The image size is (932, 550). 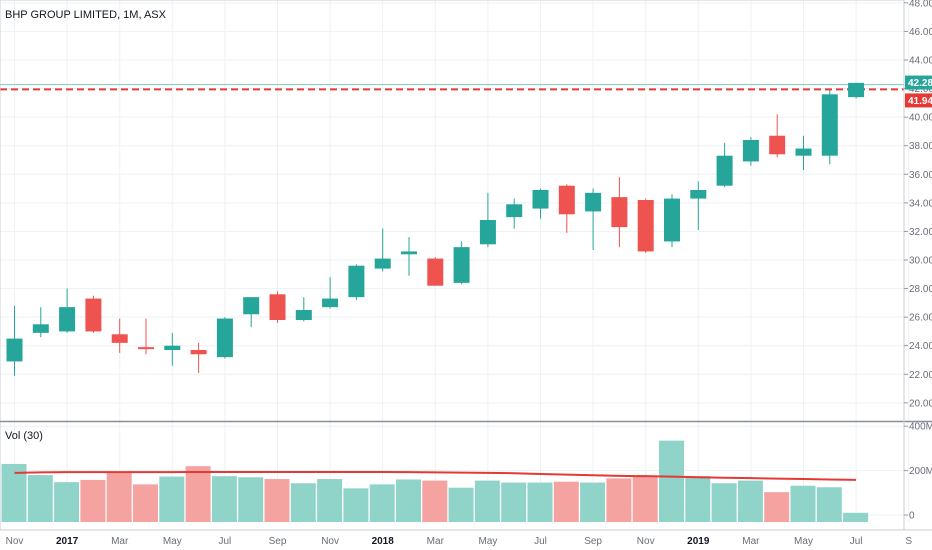 What do you see at coordinates (225, 541) in the screenshot?
I see `x-tick-label: Jul` at bounding box center [225, 541].